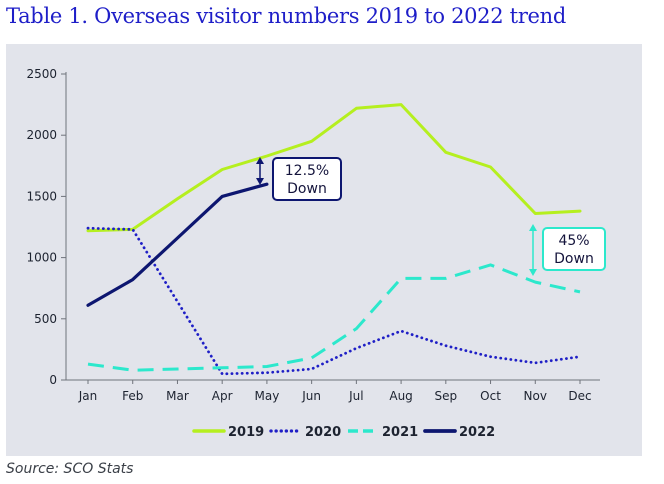  I want to click on x-tick-label: Aug, so click(400, 396).